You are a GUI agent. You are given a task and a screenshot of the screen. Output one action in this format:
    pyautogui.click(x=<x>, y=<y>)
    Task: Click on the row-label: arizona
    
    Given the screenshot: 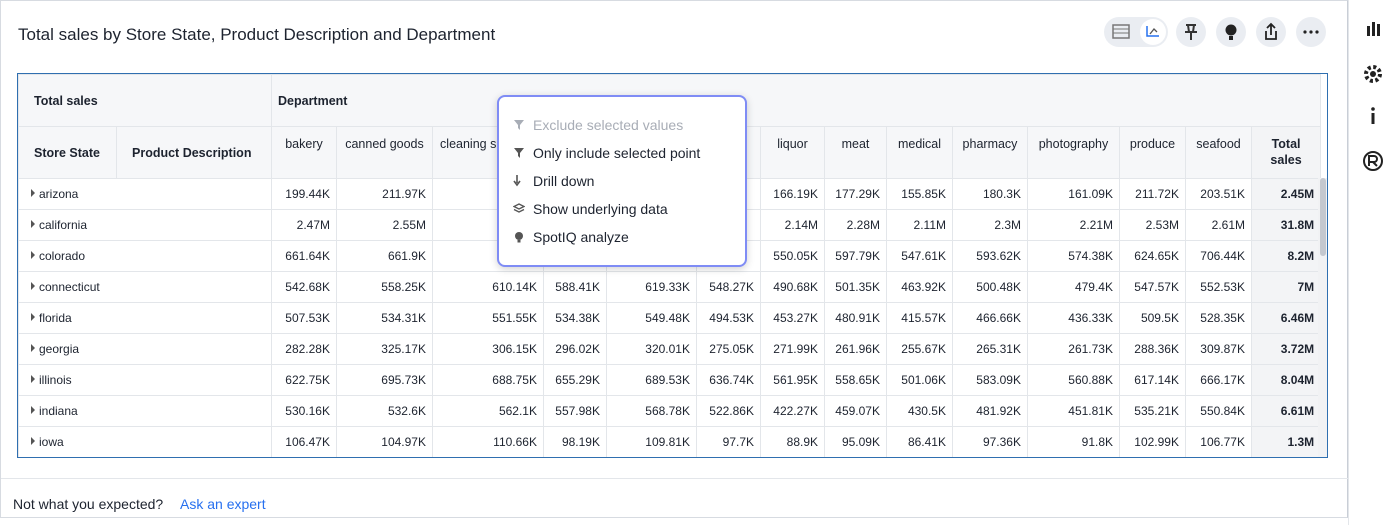 What is the action you would take?
    pyautogui.click(x=145, y=194)
    